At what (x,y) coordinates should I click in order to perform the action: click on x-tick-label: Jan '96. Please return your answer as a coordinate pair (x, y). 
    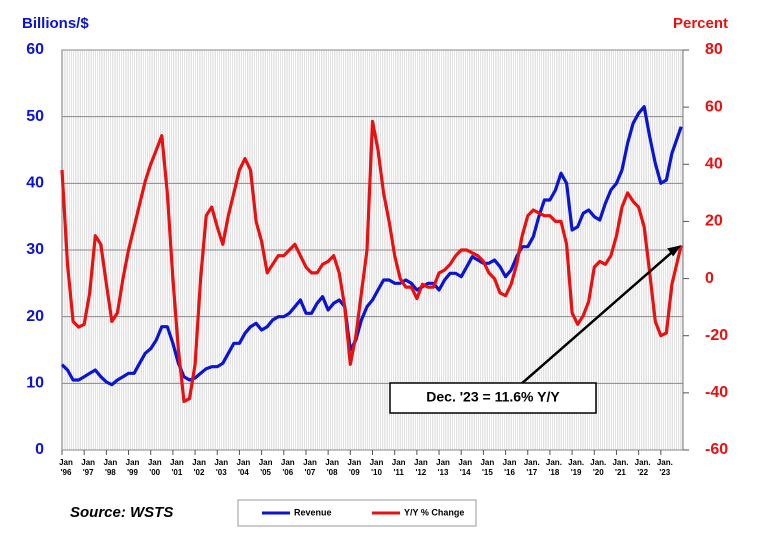
    Looking at the image, I should click on (66, 467).